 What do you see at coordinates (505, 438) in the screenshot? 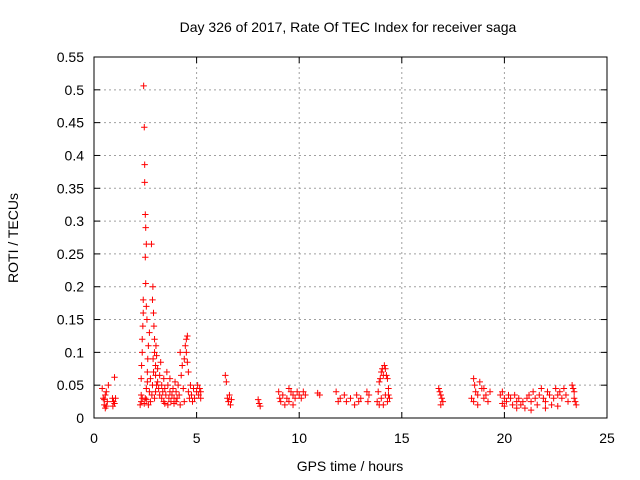
I see `x-tick-label: 20` at bounding box center [505, 438].